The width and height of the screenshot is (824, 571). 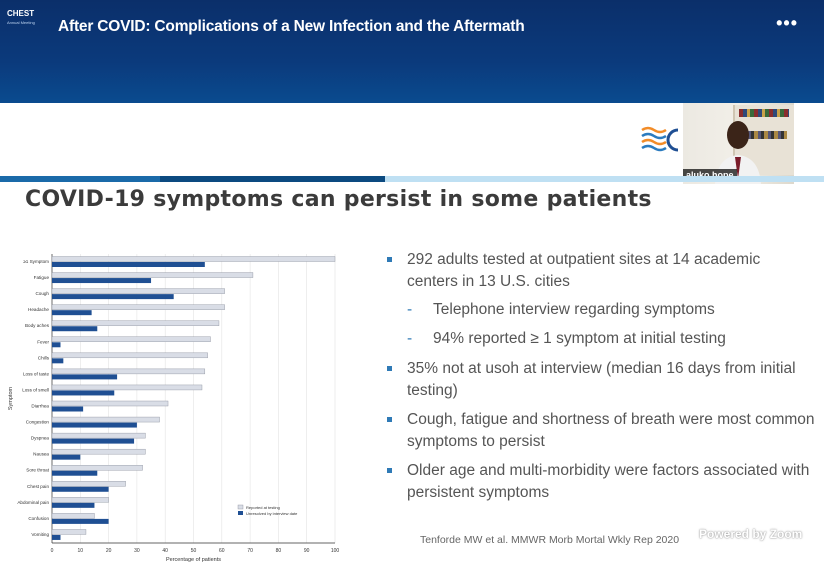 I want to click on x-tick-label: 90, so click(x=307, y=551).